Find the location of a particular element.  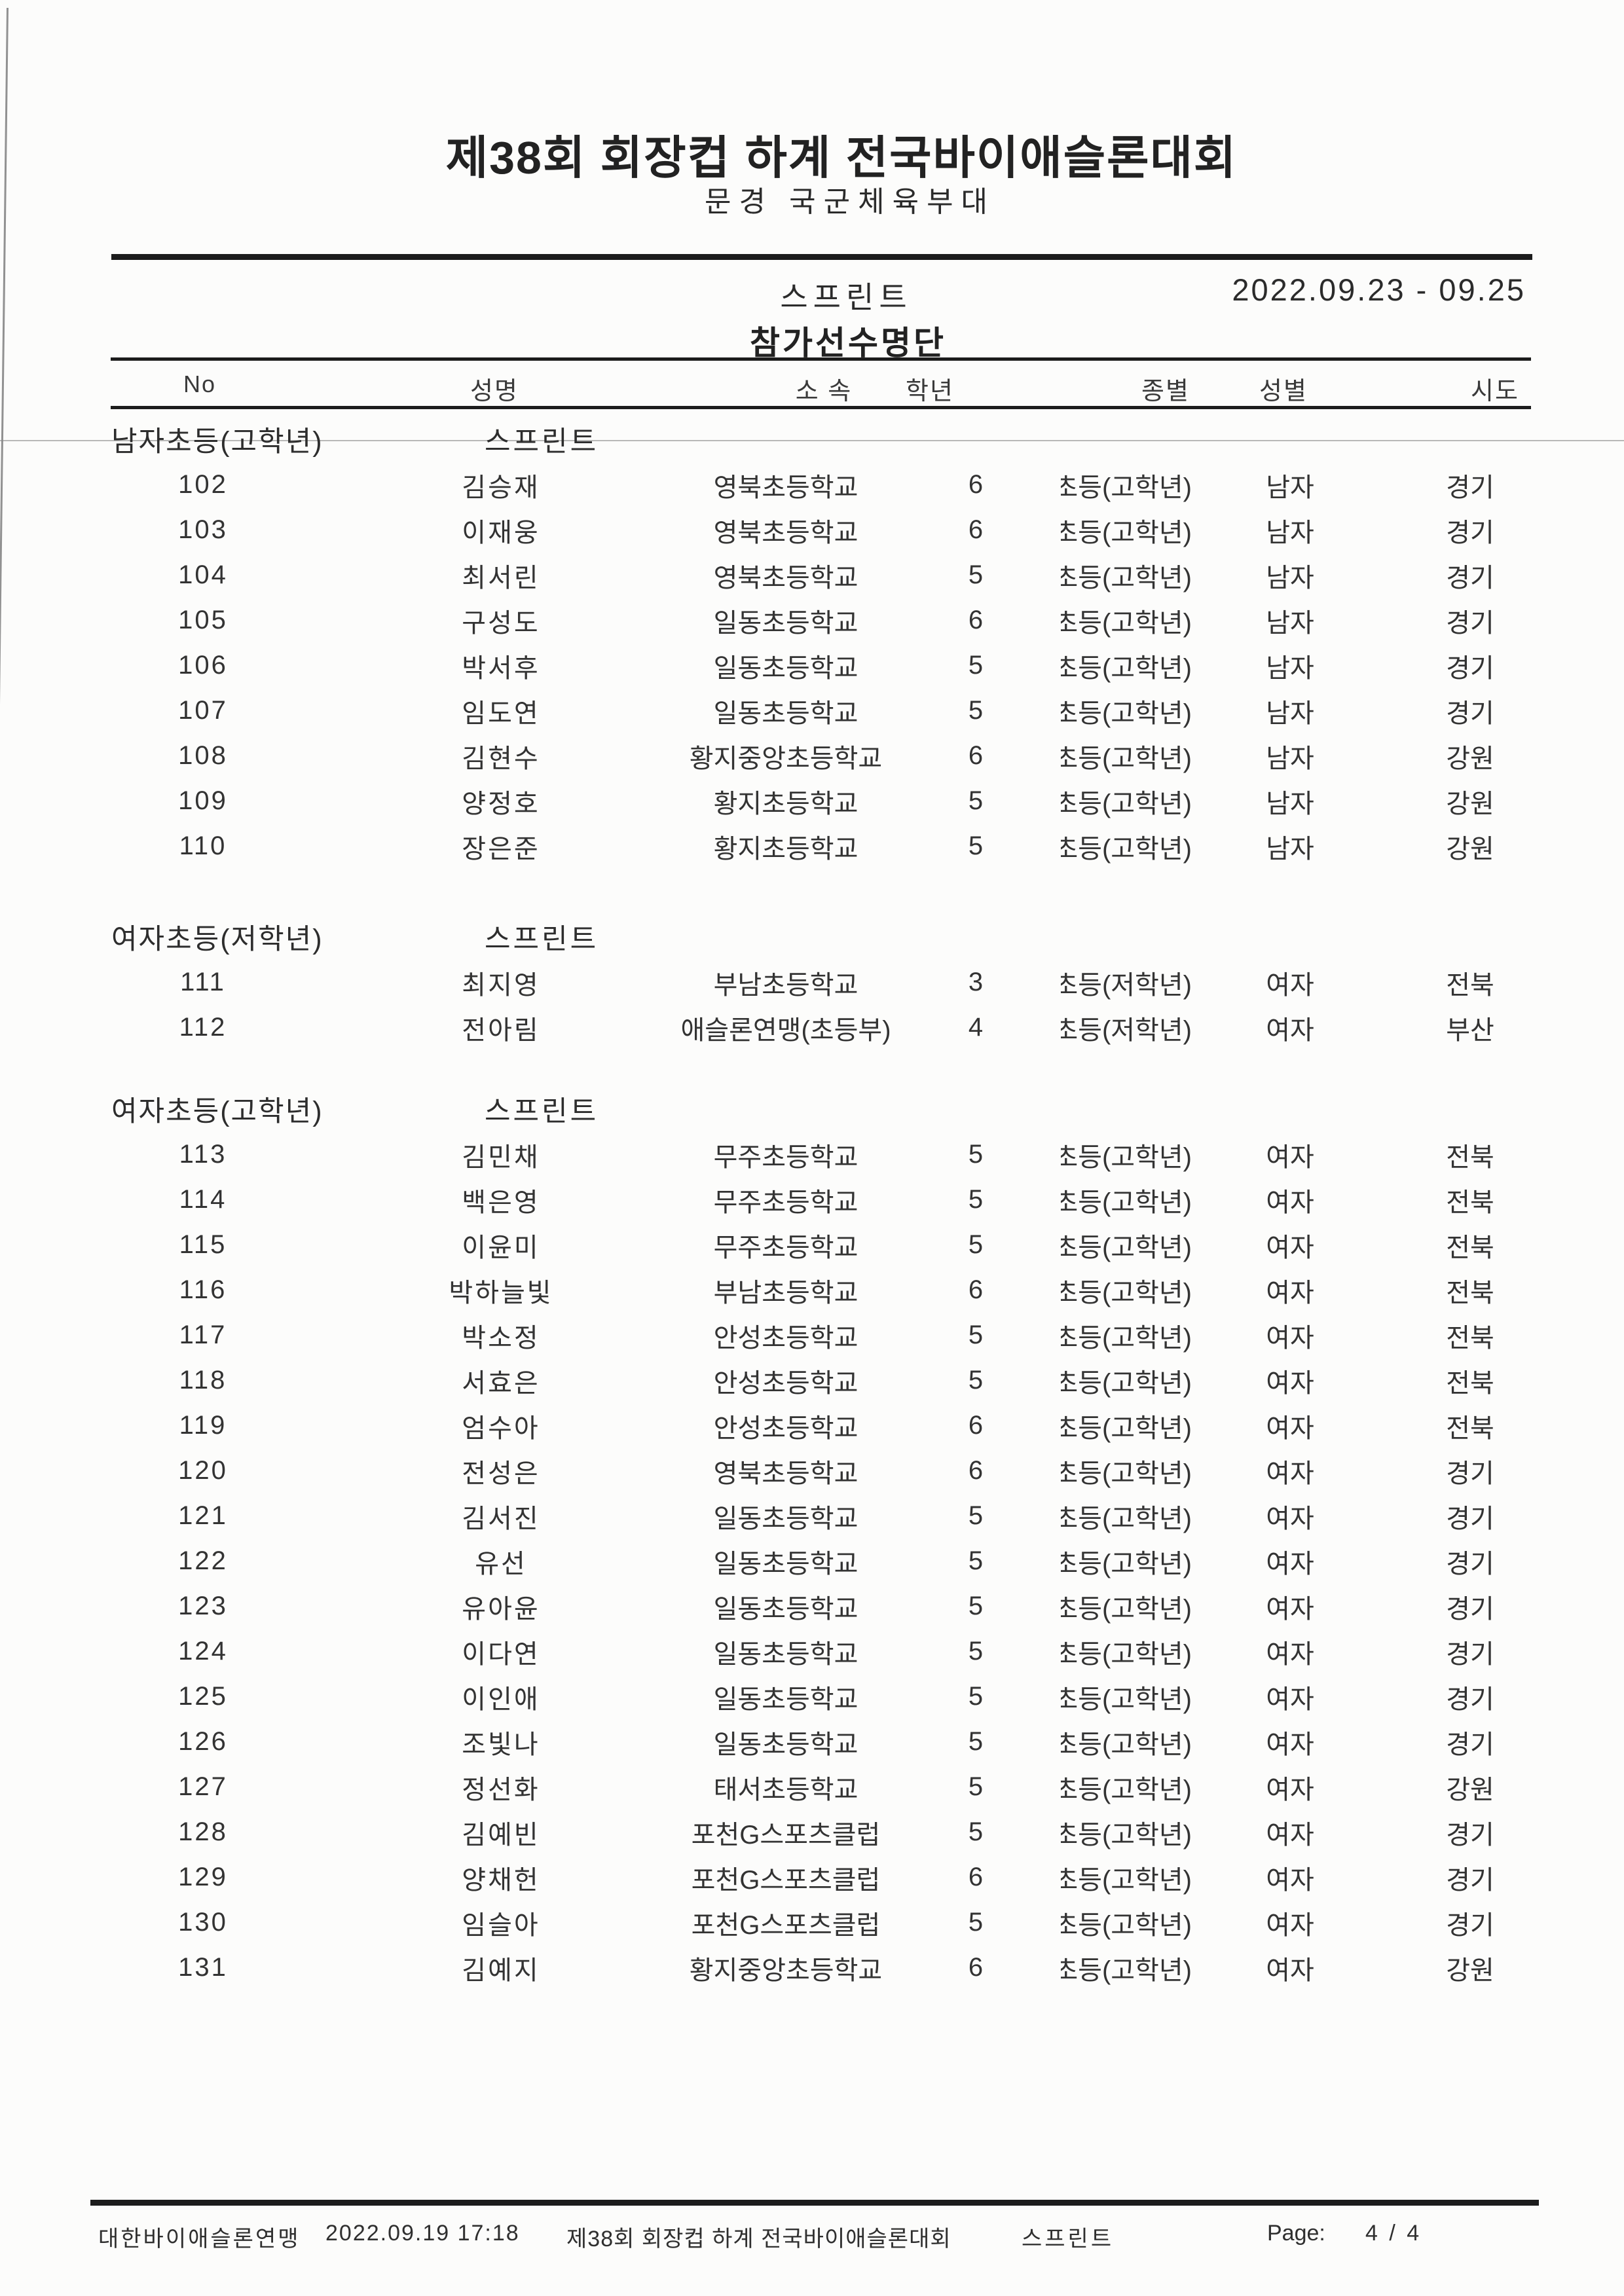

table-row: 116 박하늘빛 부남초등학교 6 초등(고학년) 여자 전북 is located at coordinates (812, 1290).